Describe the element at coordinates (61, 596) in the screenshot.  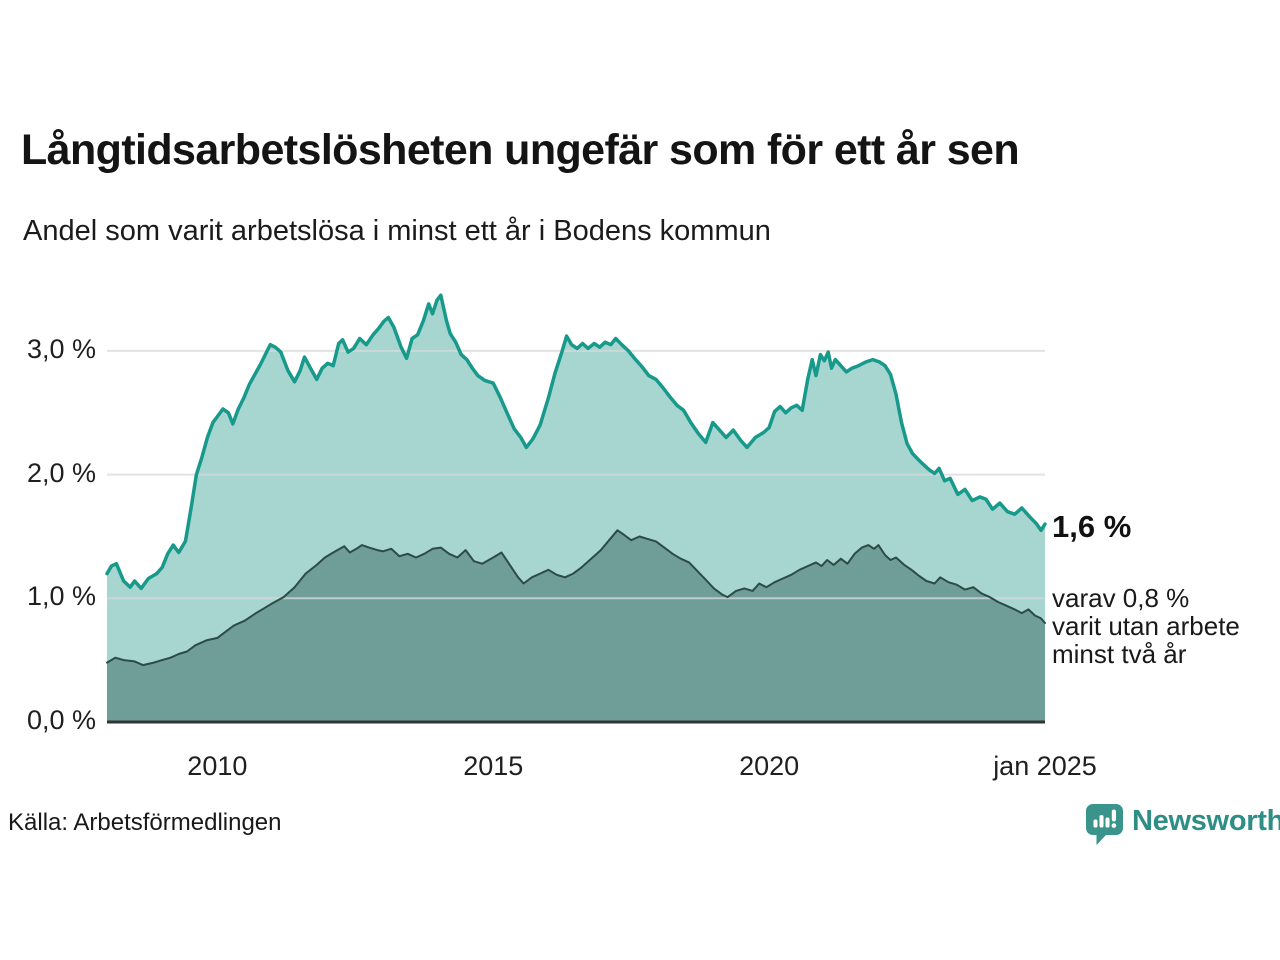
I see `y-tick-label: 1,0 %` at that location.